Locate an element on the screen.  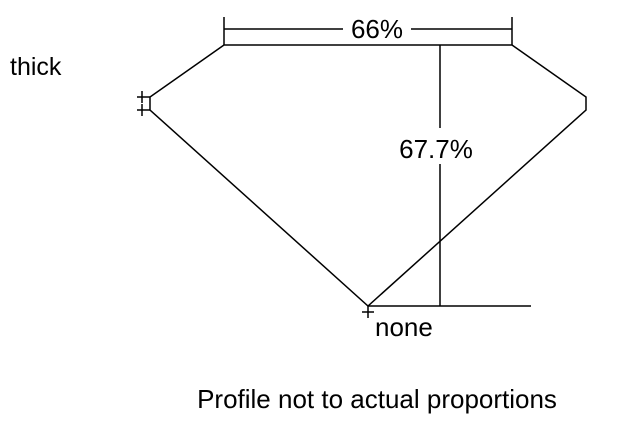
table-percentage-label: 66% is located at coordinates (377, 29).